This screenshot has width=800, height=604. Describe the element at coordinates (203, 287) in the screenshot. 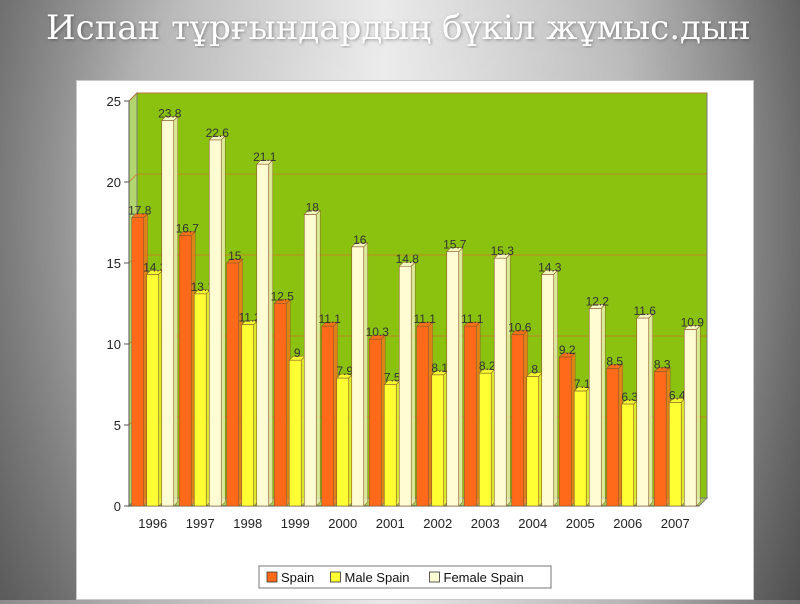

I see `data-label: 13.1` at that location.